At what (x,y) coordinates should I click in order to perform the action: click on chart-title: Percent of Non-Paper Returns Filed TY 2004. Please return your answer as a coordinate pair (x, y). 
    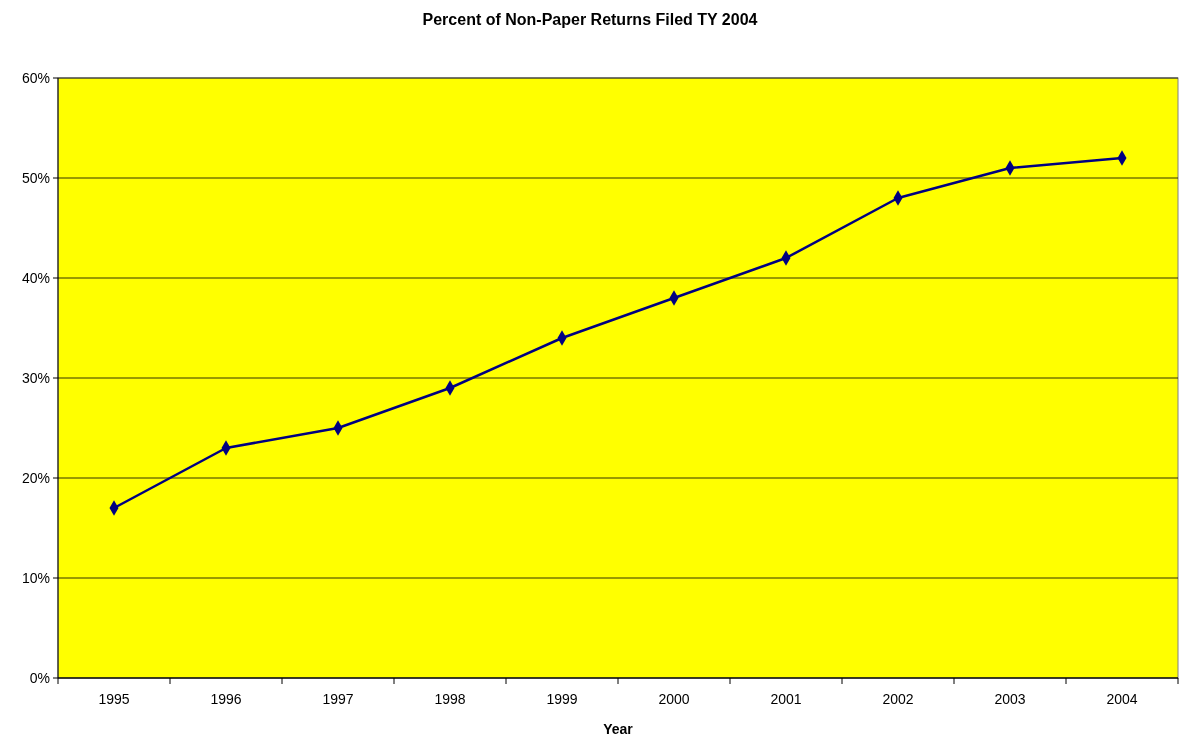
    Looking at the image, I should click on (590, 19).